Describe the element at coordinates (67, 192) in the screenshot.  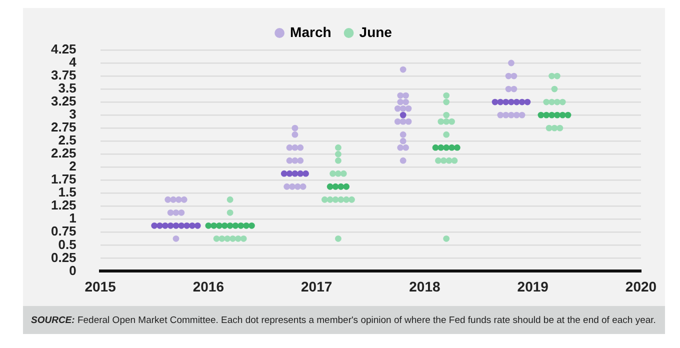
I see `y-tick-label: 1.5` at that location.